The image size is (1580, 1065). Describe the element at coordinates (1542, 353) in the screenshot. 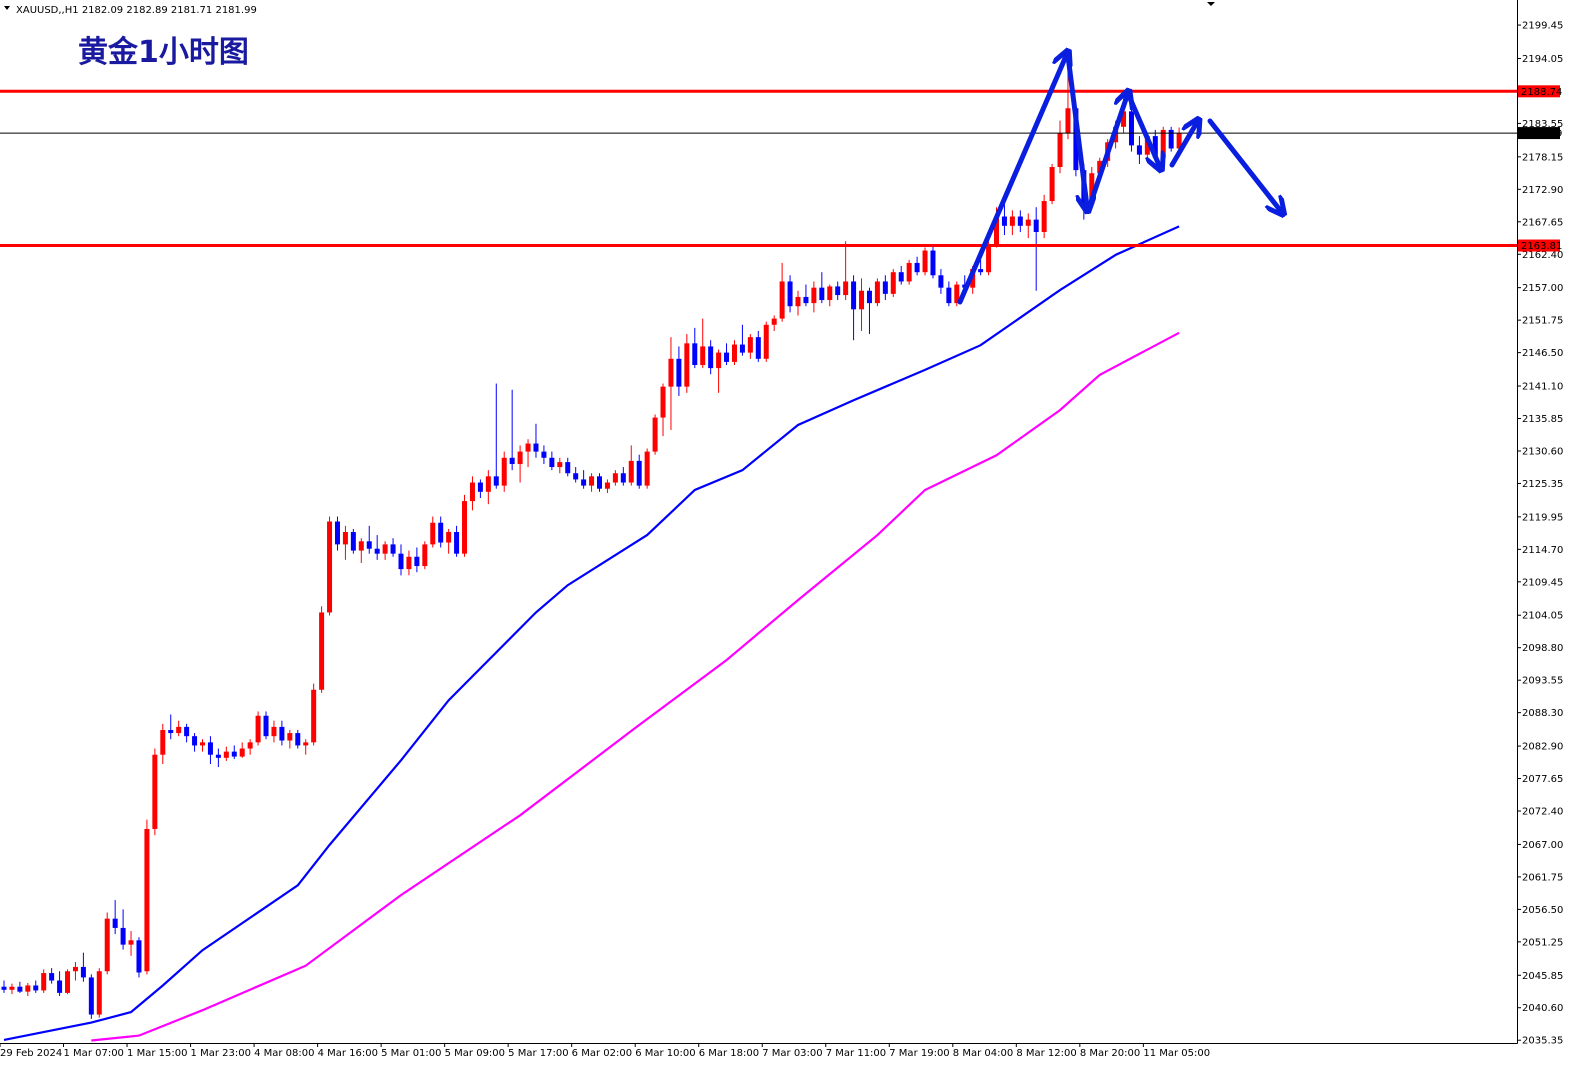

I see `y-tick-label: 2146.50` at that location.